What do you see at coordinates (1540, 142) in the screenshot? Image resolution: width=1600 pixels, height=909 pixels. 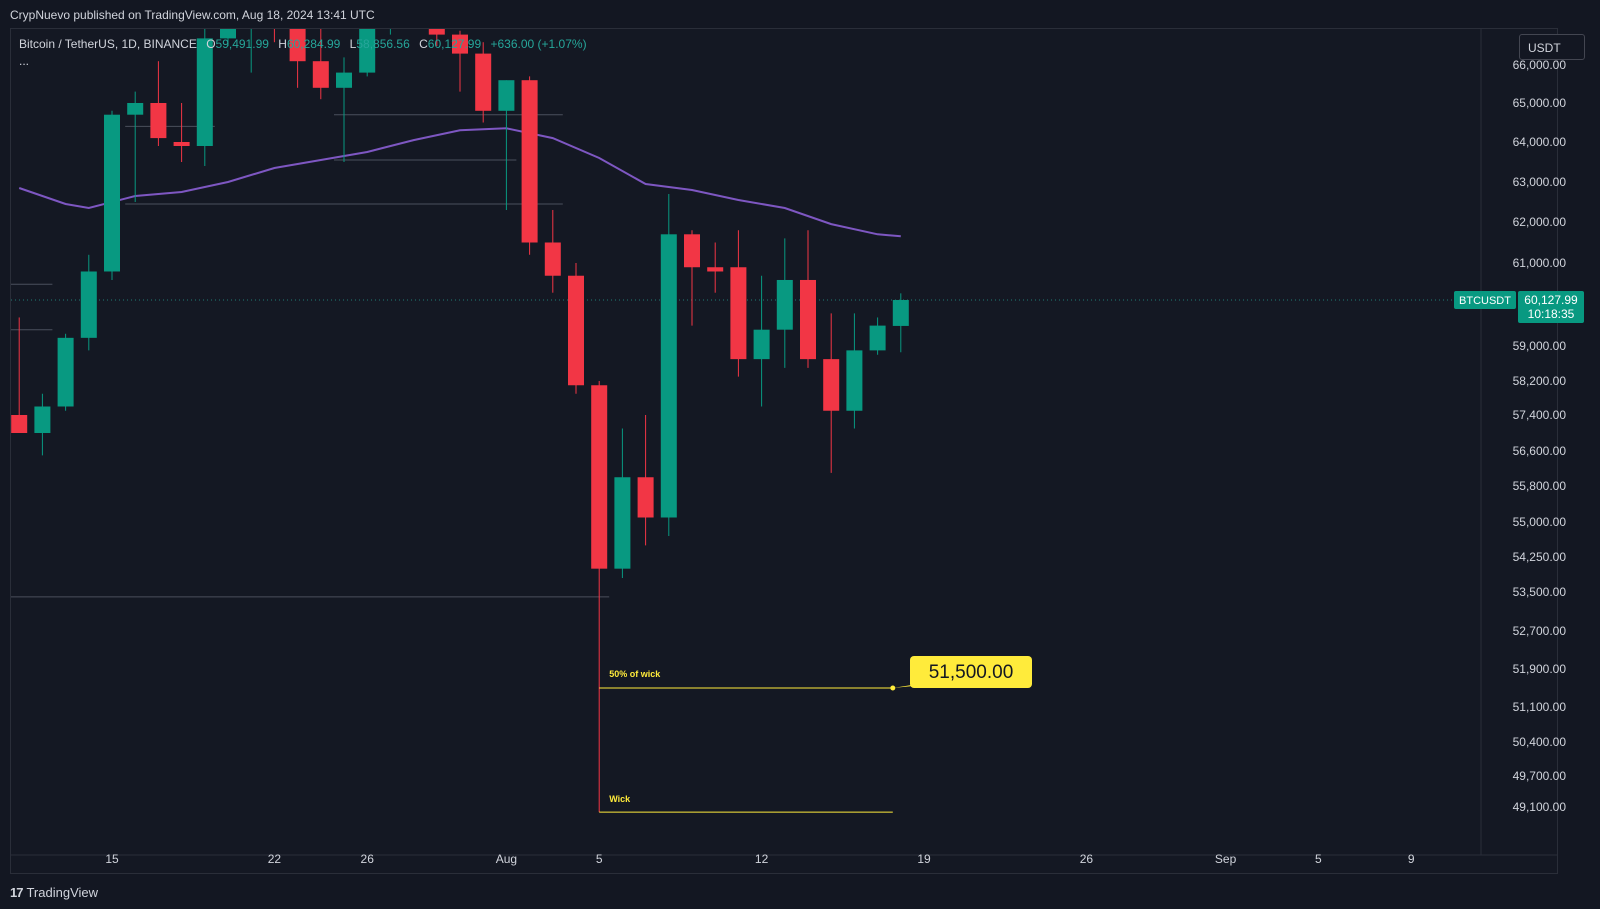 I see `y-tick-label: 64,000.00` at bounding box center [1540, 142].